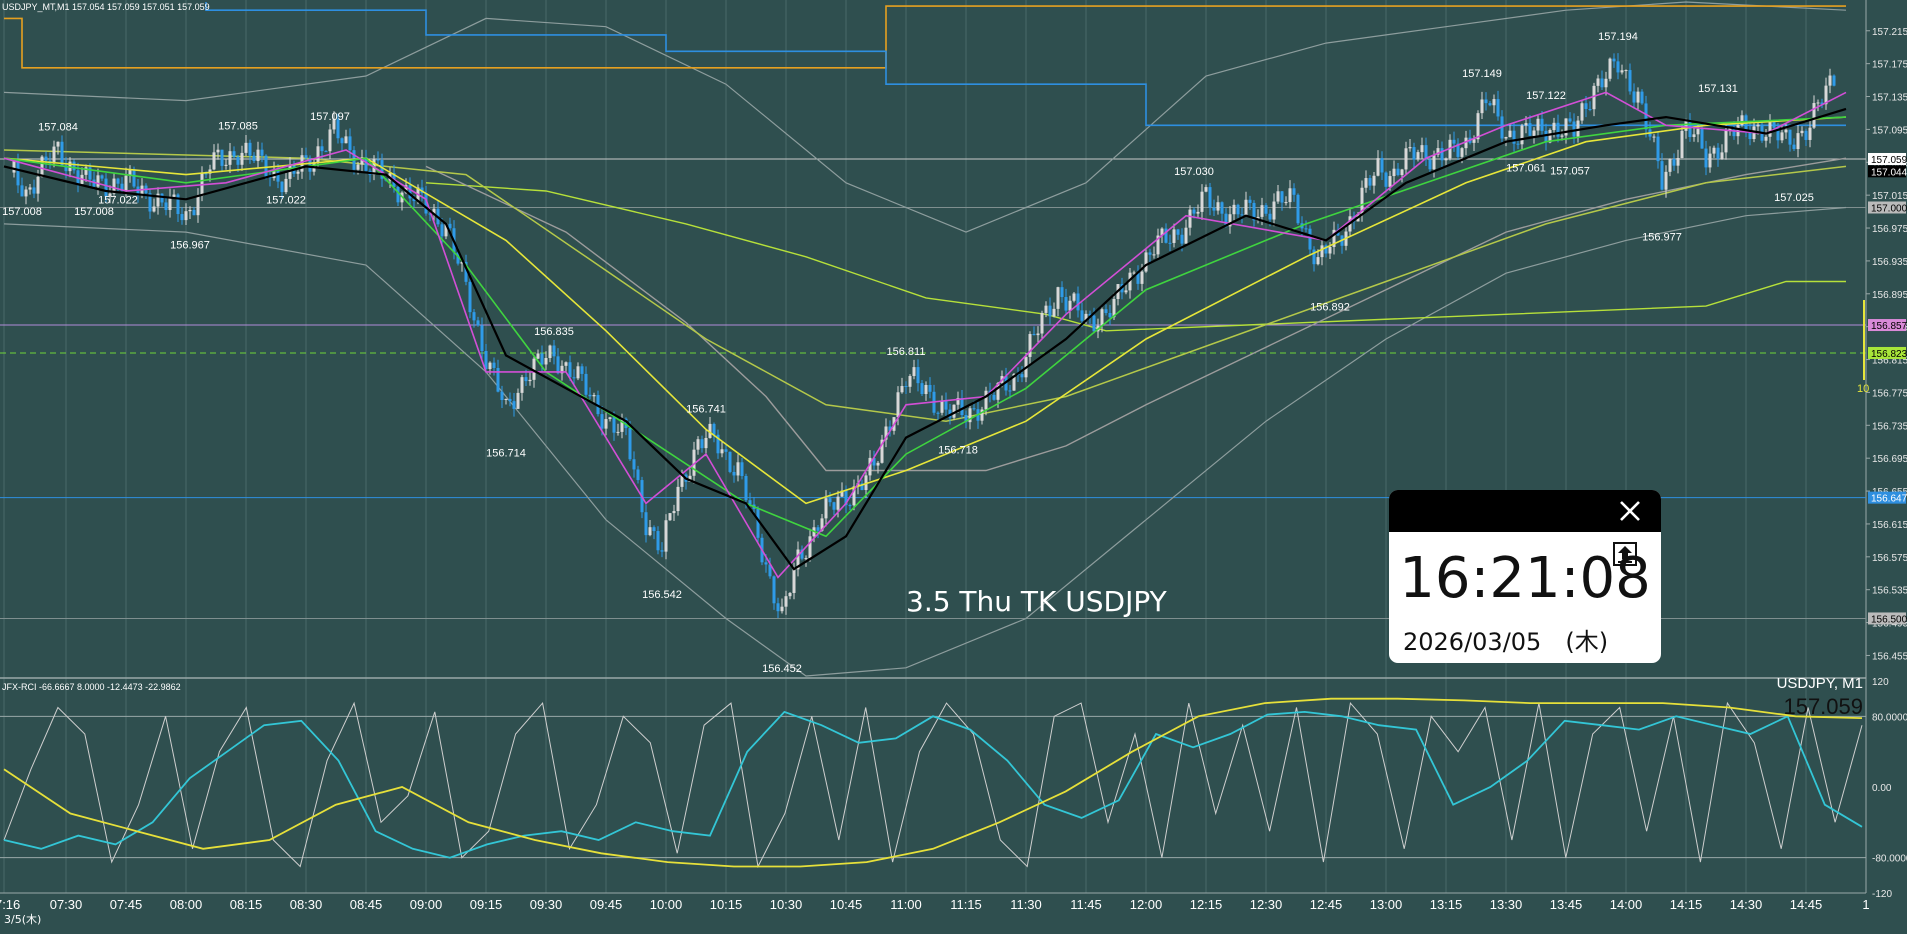 The height and width of the screenshot is (934, 1907). What do you see at coordinates (666, 904) in the screenshot?
I see `x-tick-label: 10:00` at bounding box center [666, 904].